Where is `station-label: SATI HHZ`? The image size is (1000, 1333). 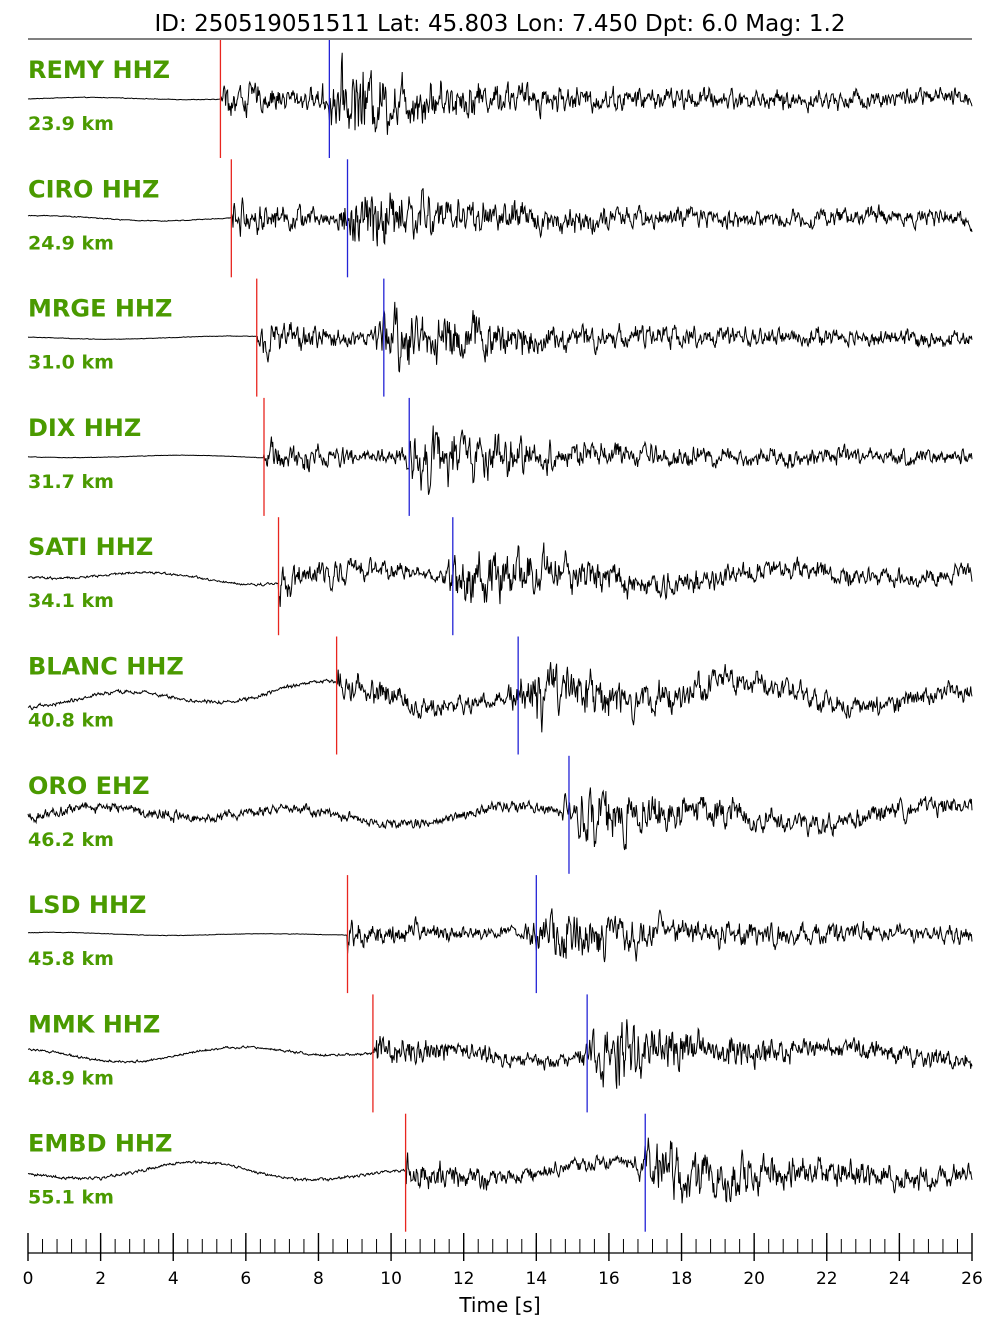
station-label: SATI HHZ is located at coordinates (90, 547).